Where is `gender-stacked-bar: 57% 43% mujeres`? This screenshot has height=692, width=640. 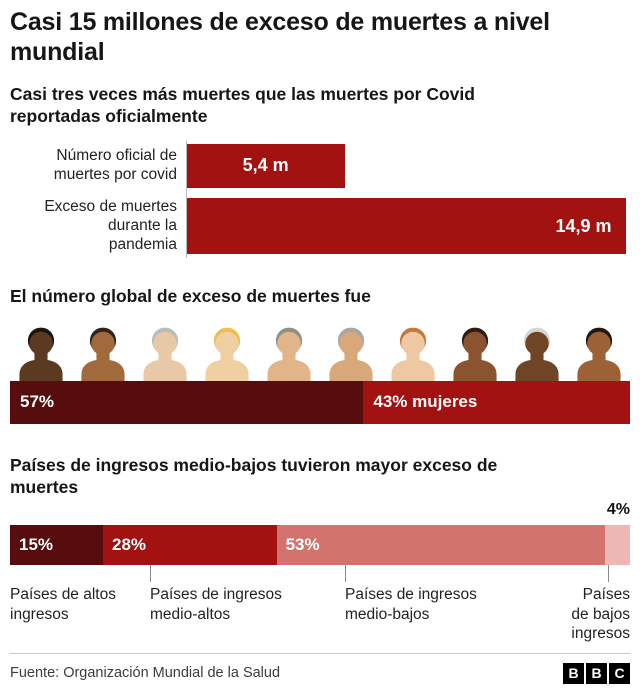 gender-stacked-bar: 57% 43% mujeres is located at coordinates (320, 402).